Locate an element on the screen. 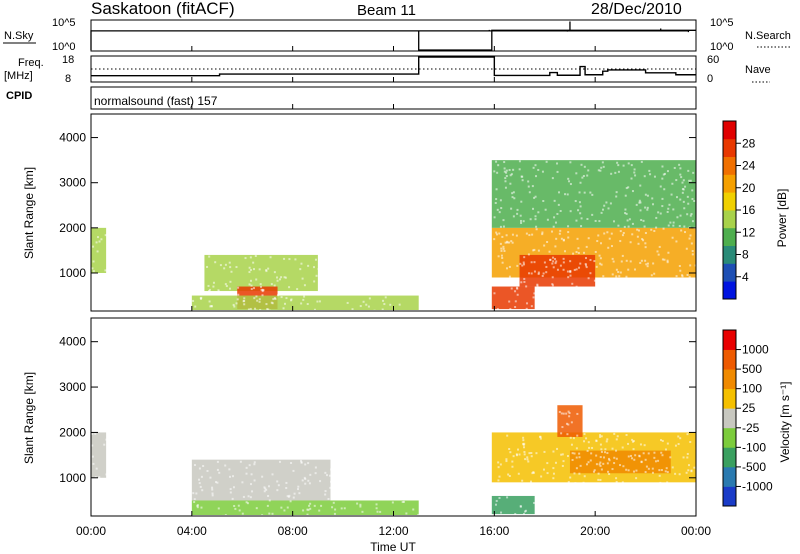 Image resolution: width=800 pixels, height=554 pixels. power-colorbar-tick-label: 28 is located at coordinates (749, 143).